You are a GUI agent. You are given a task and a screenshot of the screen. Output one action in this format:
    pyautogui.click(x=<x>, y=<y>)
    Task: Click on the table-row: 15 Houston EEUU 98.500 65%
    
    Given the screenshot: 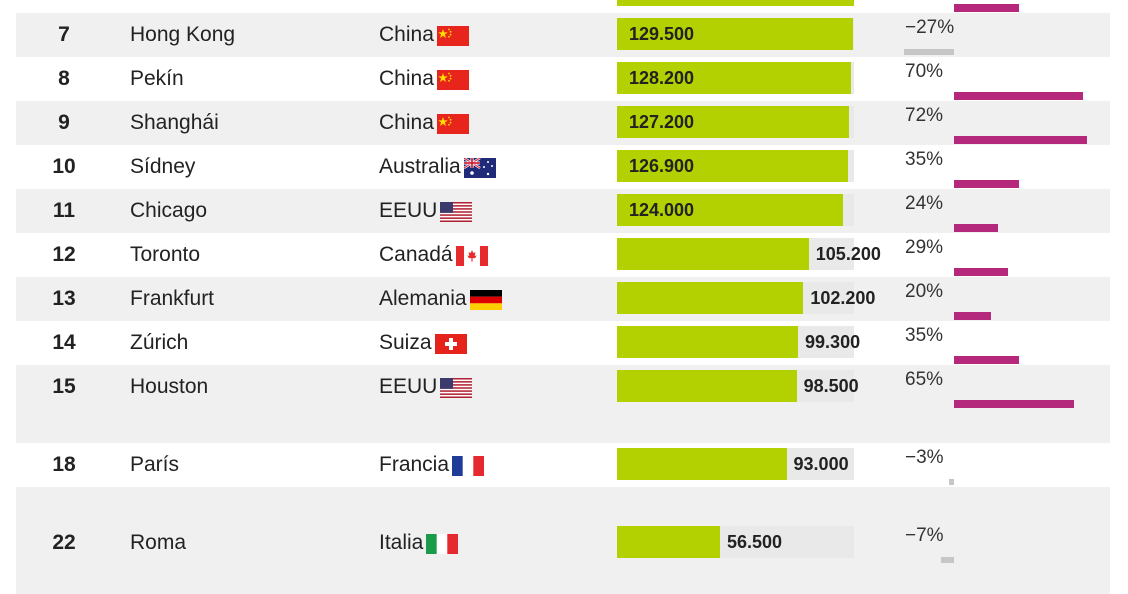 What is the action you would take?
    pyautogui.click(x=563, y=387)
    